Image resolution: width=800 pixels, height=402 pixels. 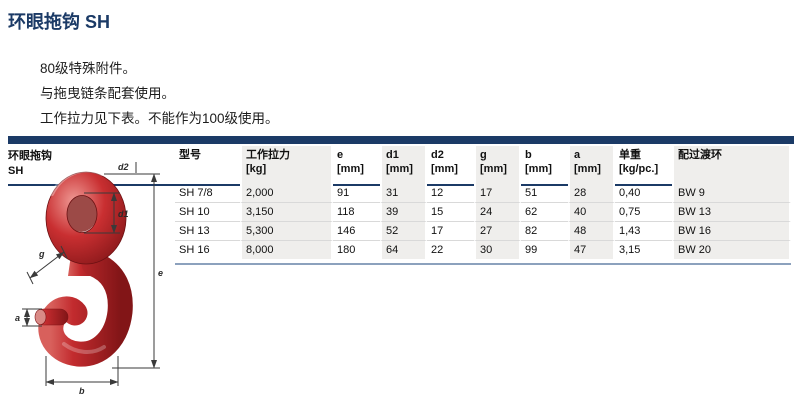 What do you see at coordinates (591, 250) in the screenshot?
I see `table-cell: 47` at bounding box center [591, 250].